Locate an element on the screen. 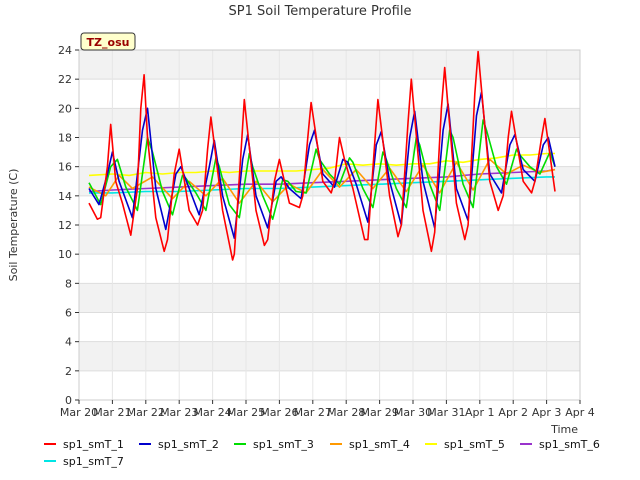  y-tick-label: 22 is located at coordinates (65, 79).